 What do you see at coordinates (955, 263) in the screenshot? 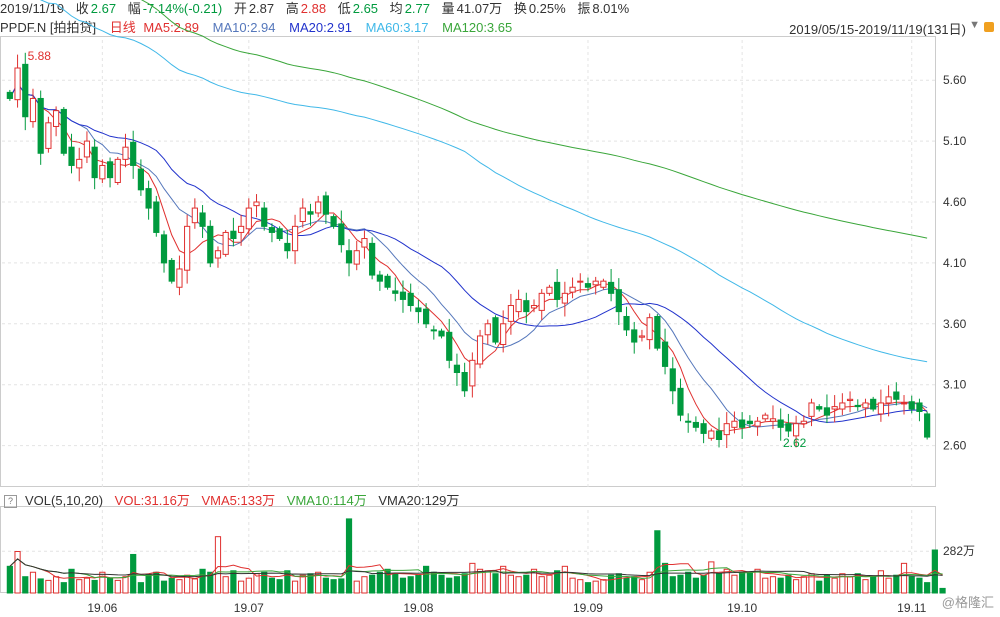
I see `price-tick-label: 4.10` at bounding box center [955, 263].